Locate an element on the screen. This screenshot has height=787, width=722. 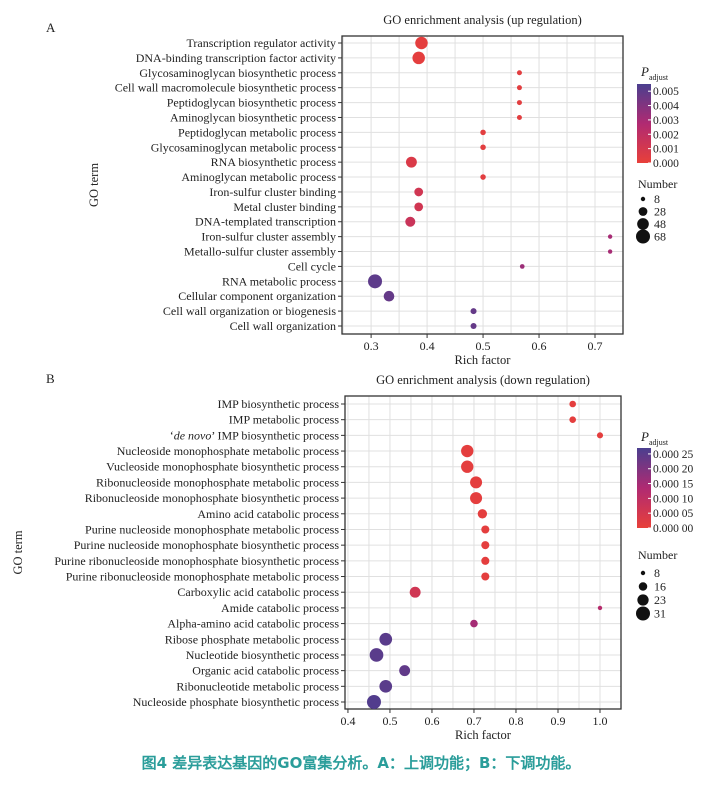
panel-b-y-tick-label: Carboxylic acid catabolic process is located at coordinates (258, 592).